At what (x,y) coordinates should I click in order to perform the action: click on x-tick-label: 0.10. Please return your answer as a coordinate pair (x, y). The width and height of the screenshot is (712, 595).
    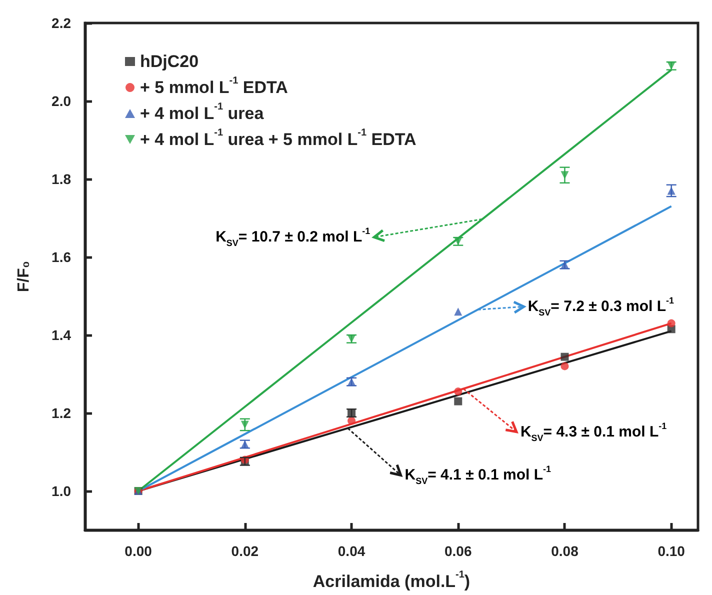
    Looking at the image, I should click on (672, 551).